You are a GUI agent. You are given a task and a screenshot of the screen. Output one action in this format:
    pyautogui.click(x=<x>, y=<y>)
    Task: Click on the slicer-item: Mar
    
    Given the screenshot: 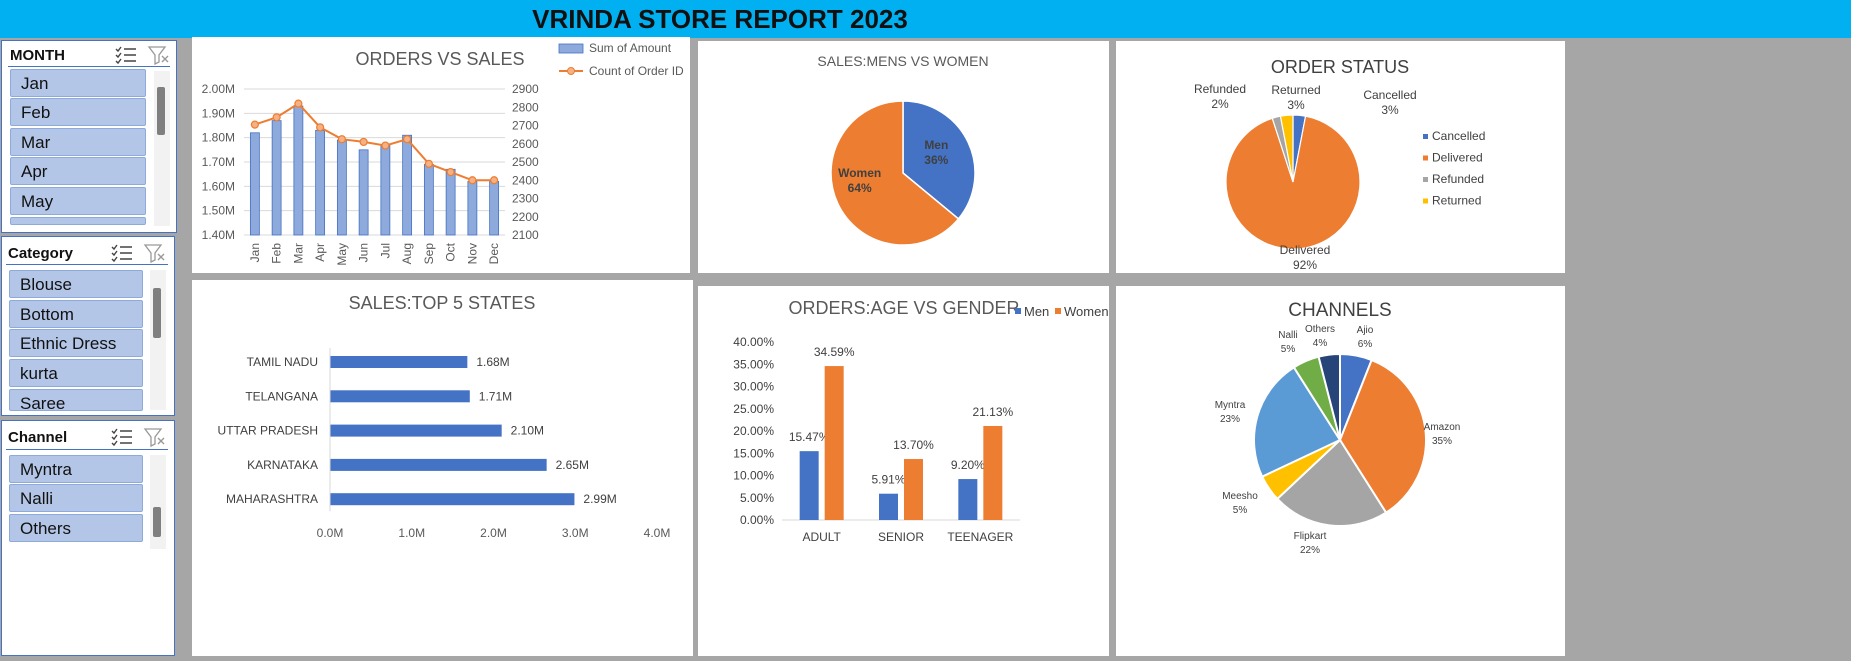 What is the action you would take?
    pyautogui.click(x=78, y=142)
    